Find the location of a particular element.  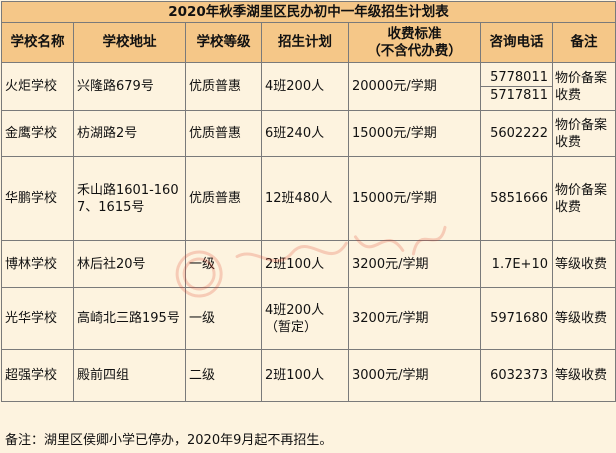

cell-phone: 5778011 5717811 is located at coordinates (516, 86).